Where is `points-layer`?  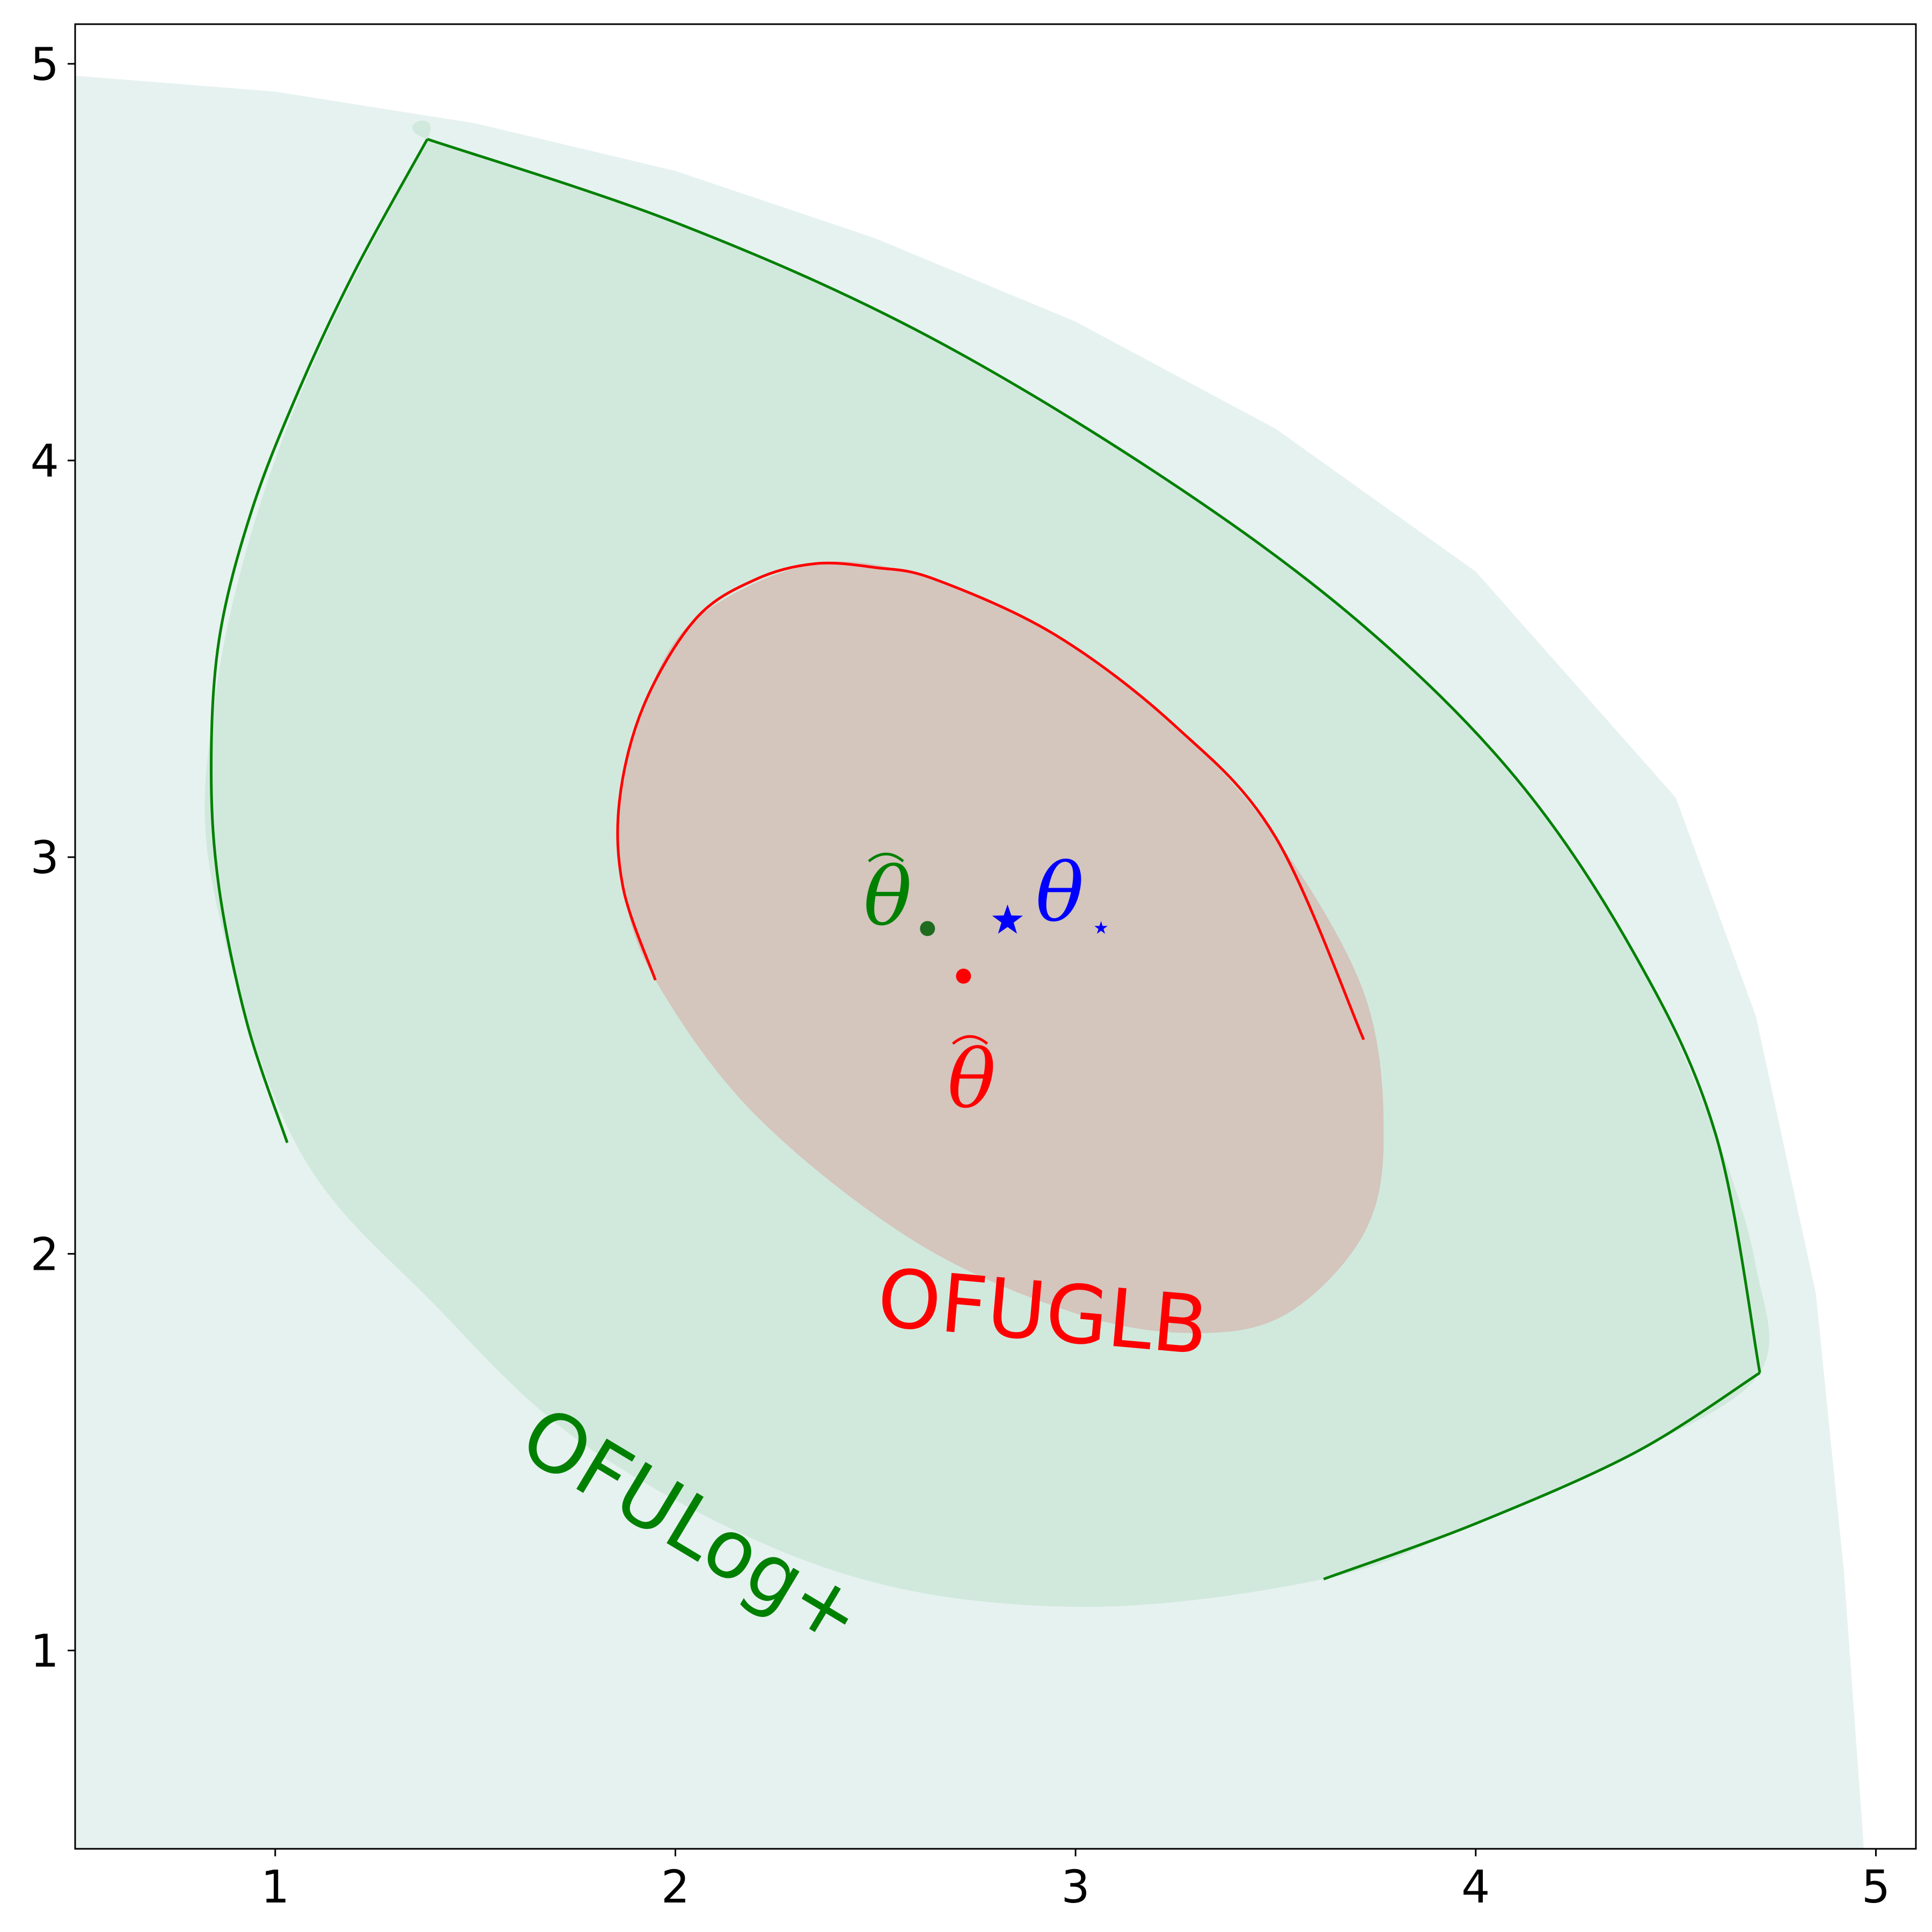 points-layer is located at coordinates (971, 944).